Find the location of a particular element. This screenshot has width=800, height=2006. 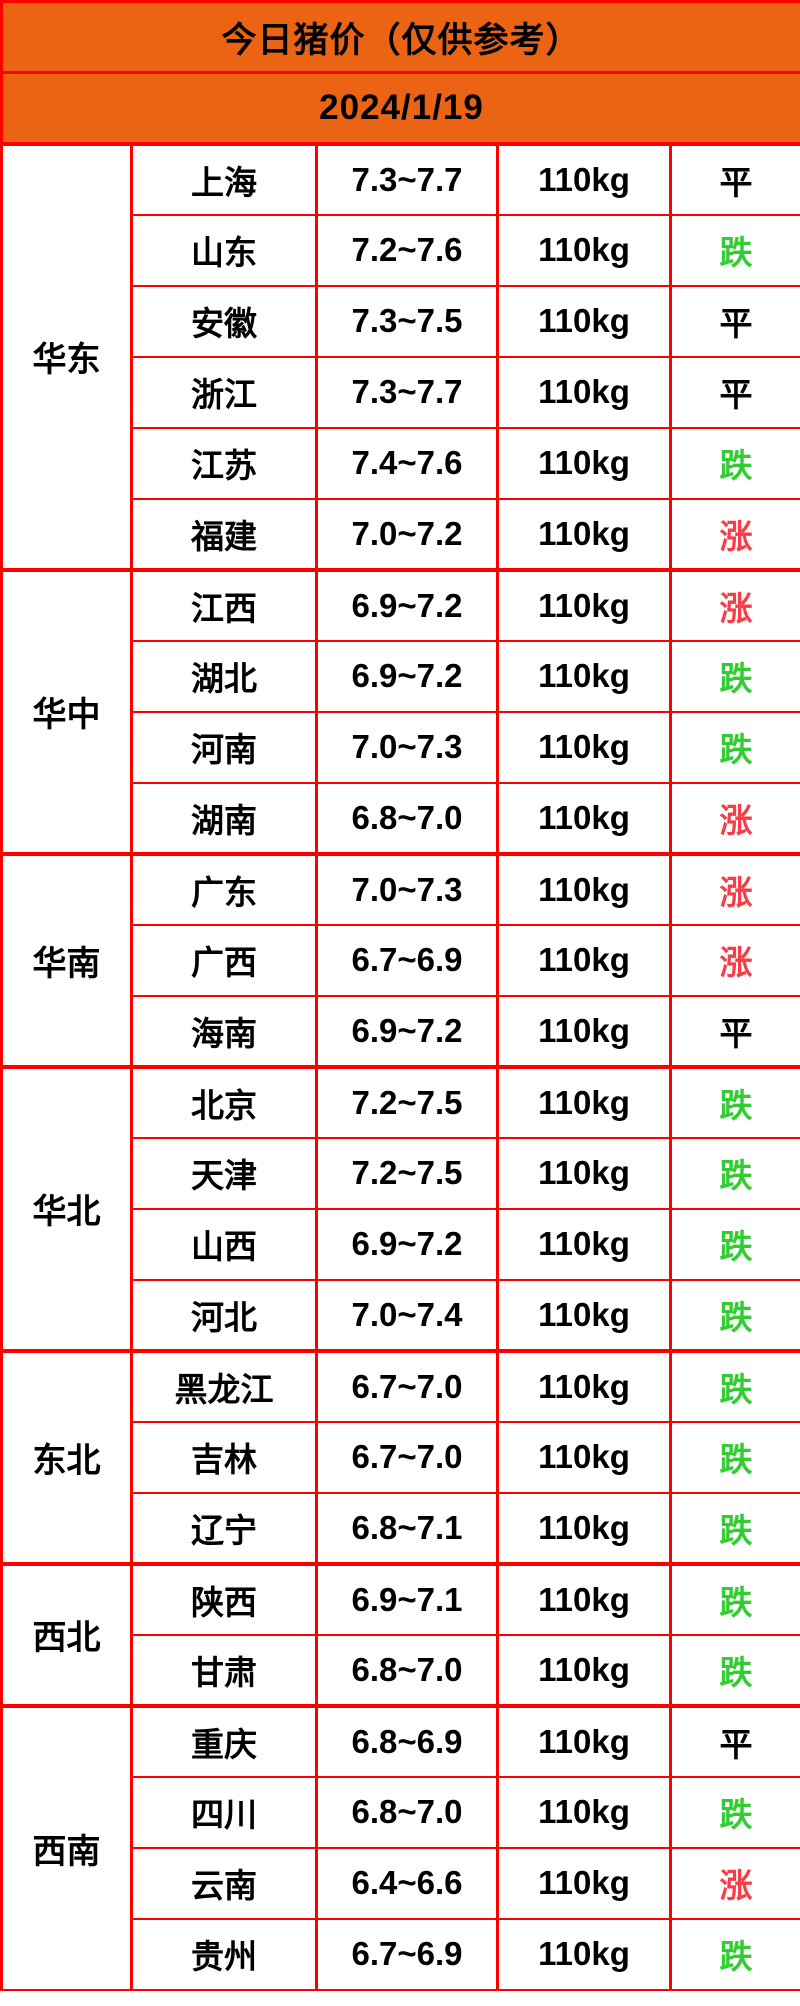

price-row: 浙江 7.3~7.7 110kg 平 is located at coordinates (401, 392).